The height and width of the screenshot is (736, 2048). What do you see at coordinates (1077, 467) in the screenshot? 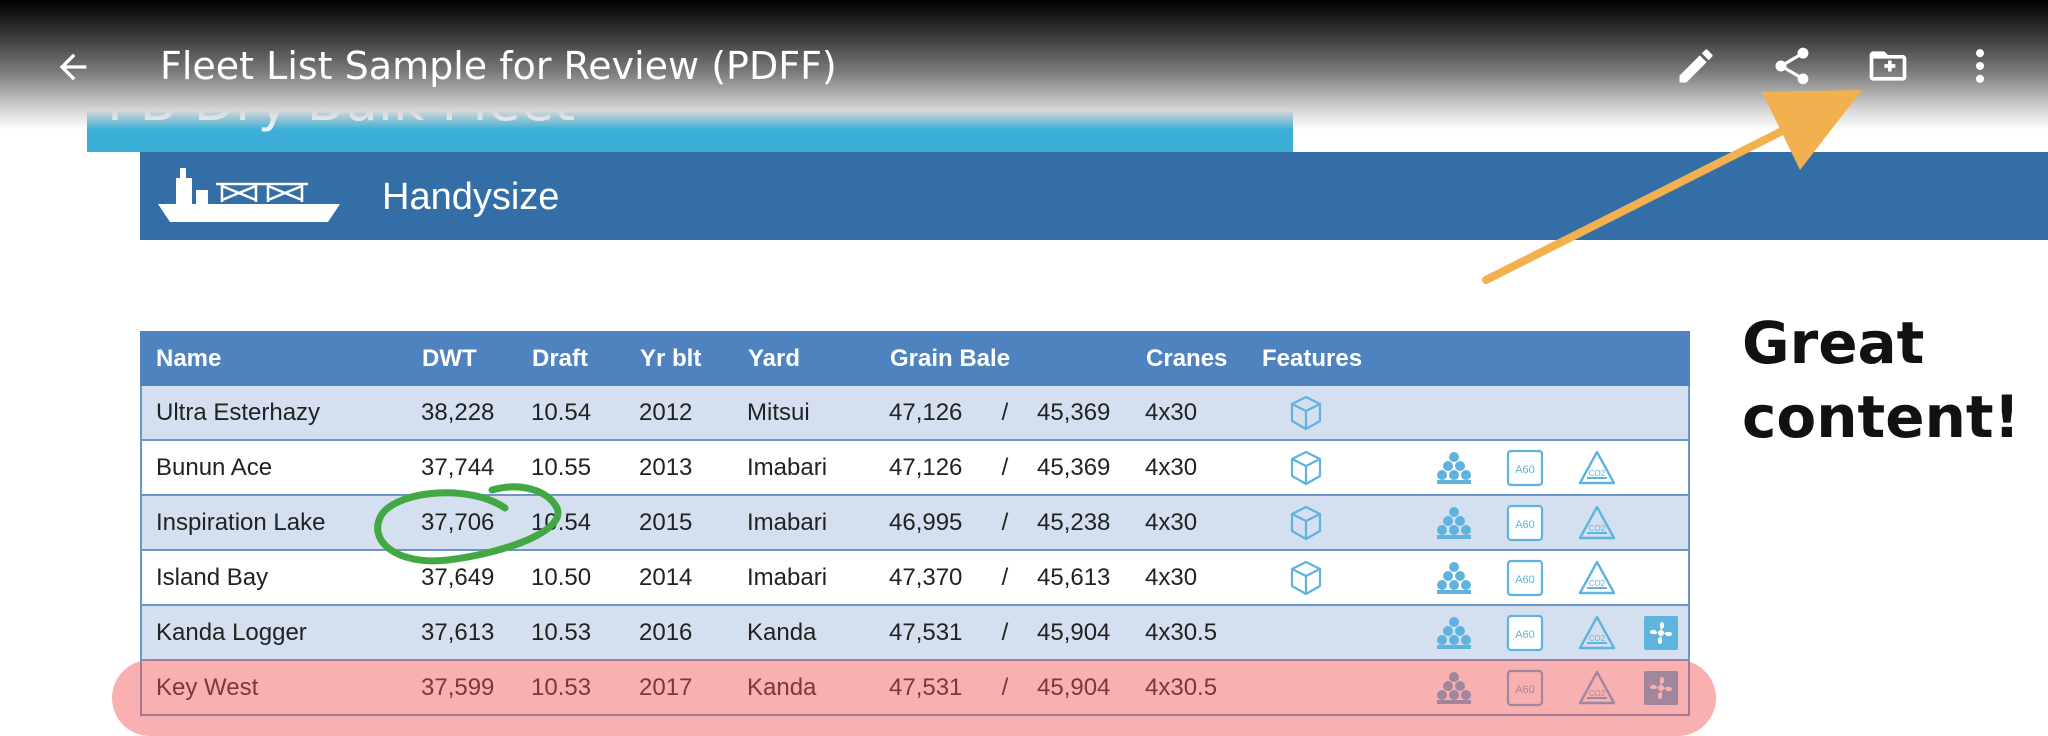
I see `cell-bale: 45,369` at bounding box center [1077, 467].